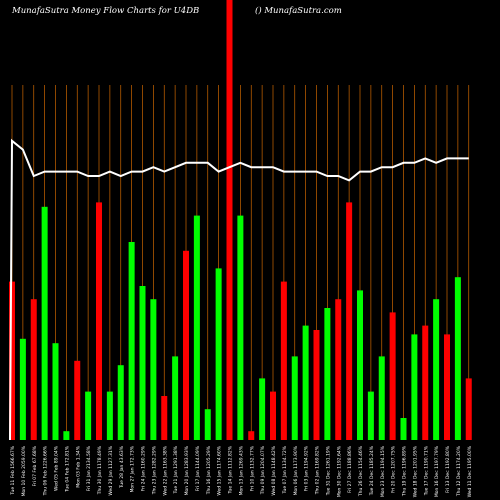  What do you see at coordinates (133, 468) in the screenshot?
I see `x-tick-label: Mon 27 Jan 172.73%` at bounding box center [133, 468].